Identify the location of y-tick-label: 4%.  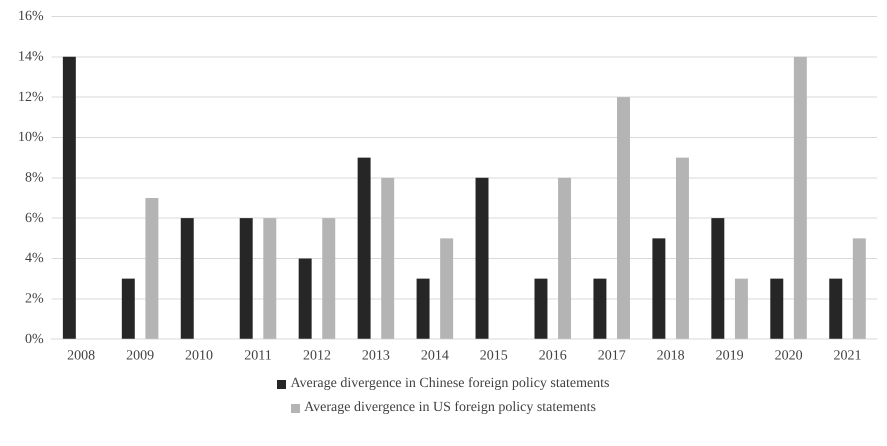
(34, 258).